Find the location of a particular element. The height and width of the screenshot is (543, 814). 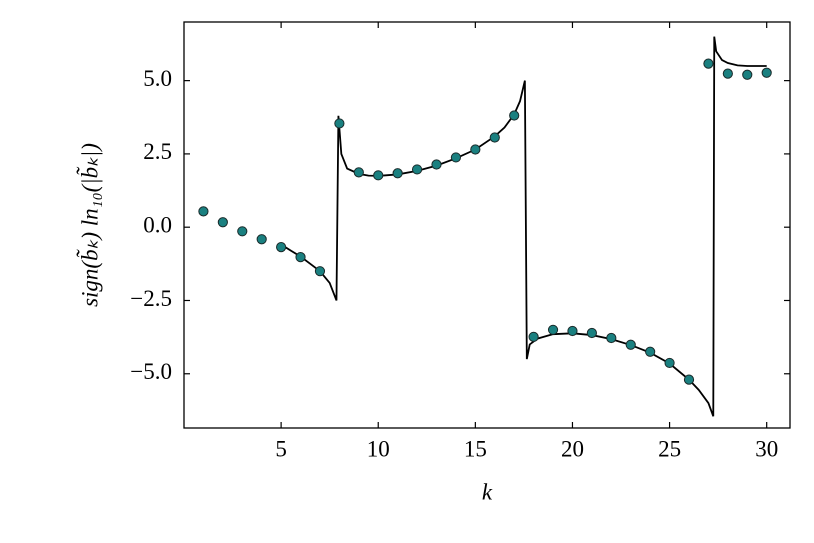

x-tick-label: 30 is located at coordinates (766, 448).